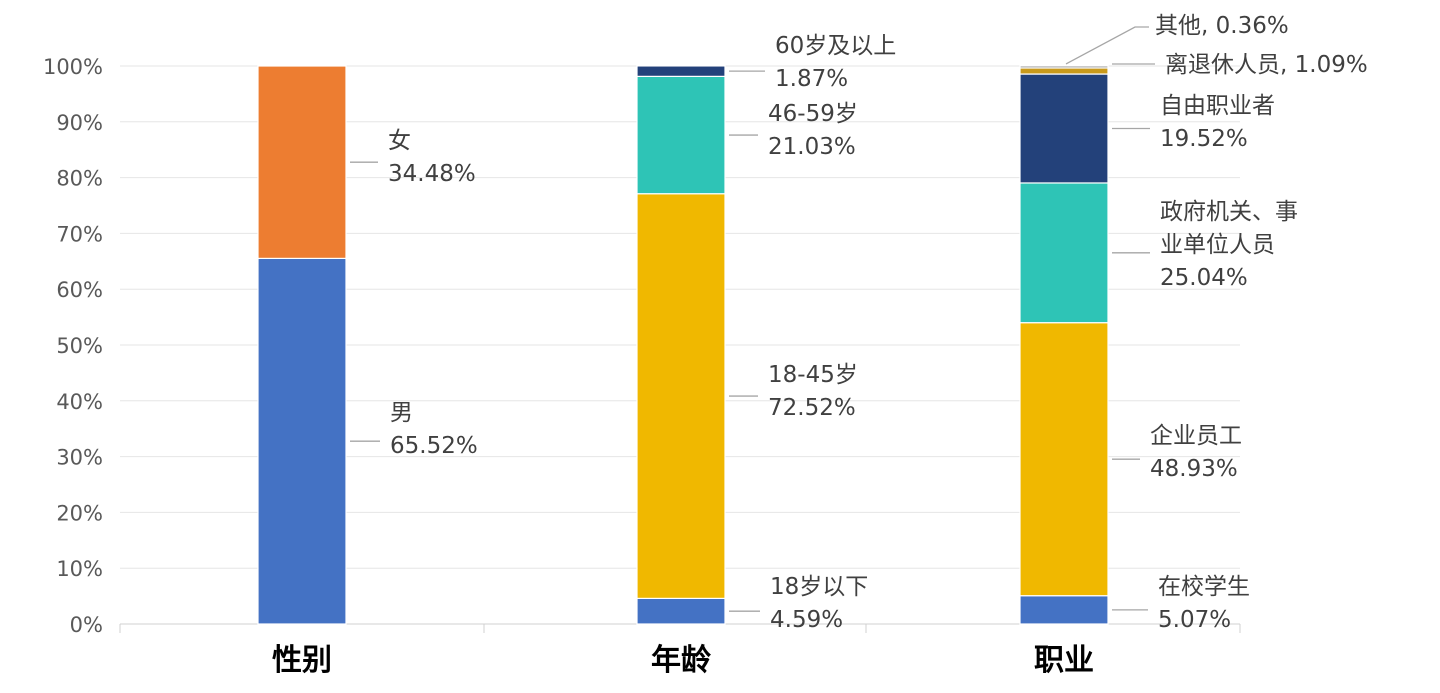 The image size is (1440, 693). What do you see at coordinates (1229, 212) in the screenshot?
I see `data-label: 政府机关、事` at bounding box center [1229, 212].